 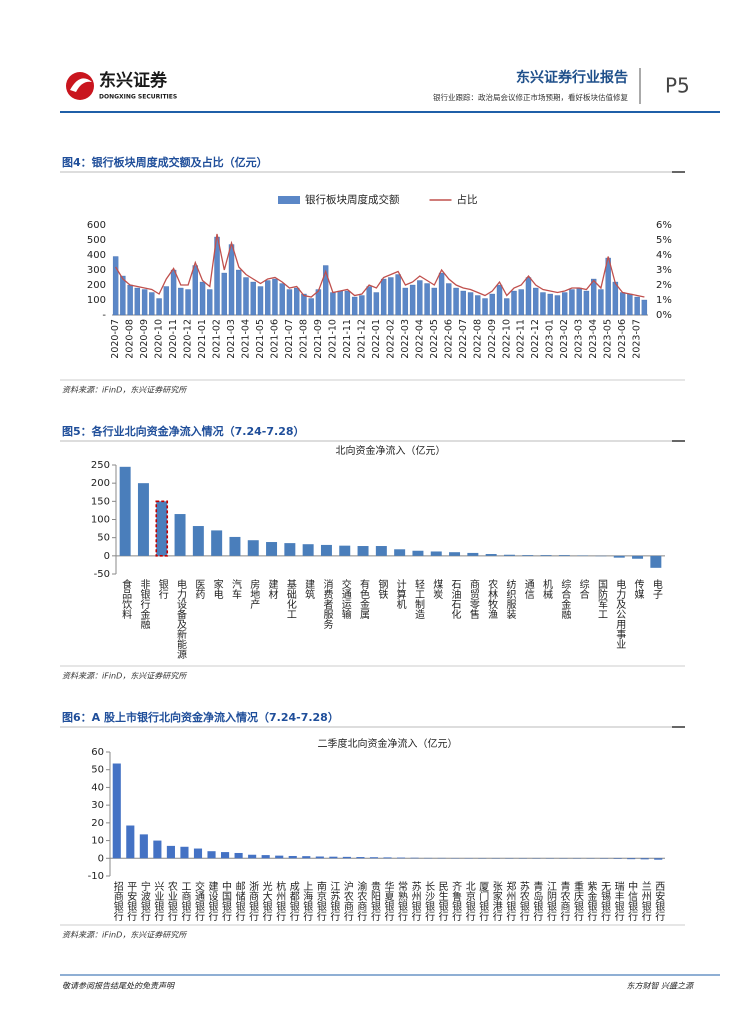 What do you see at coordinates (550, 339) in the screenshot?
I see `x-tick-label: 2023-01` at bounding box center [550, 339].